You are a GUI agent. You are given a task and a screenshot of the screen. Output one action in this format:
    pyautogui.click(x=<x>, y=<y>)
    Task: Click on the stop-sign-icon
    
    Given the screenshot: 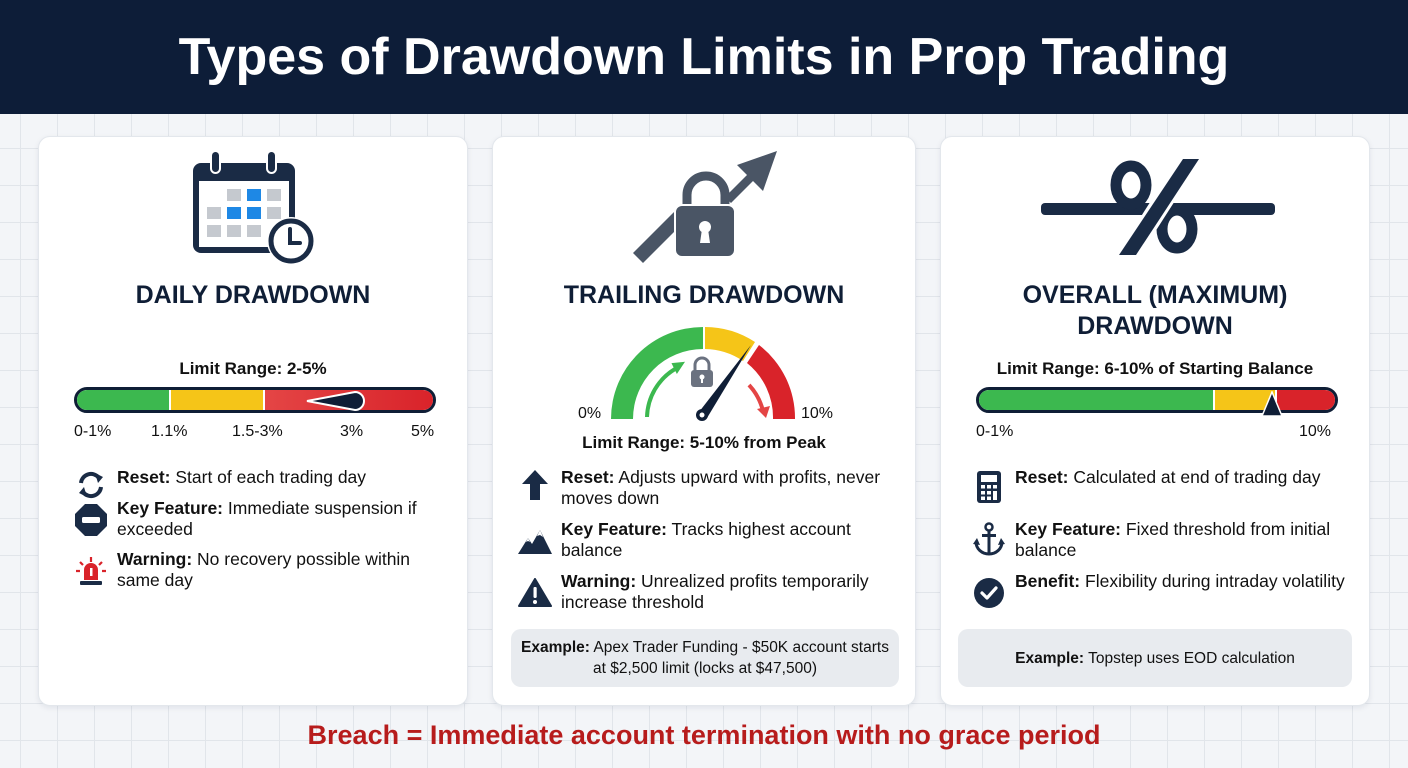 What is the action you would take?
    pyautogui.click(x=91, y=520)
    